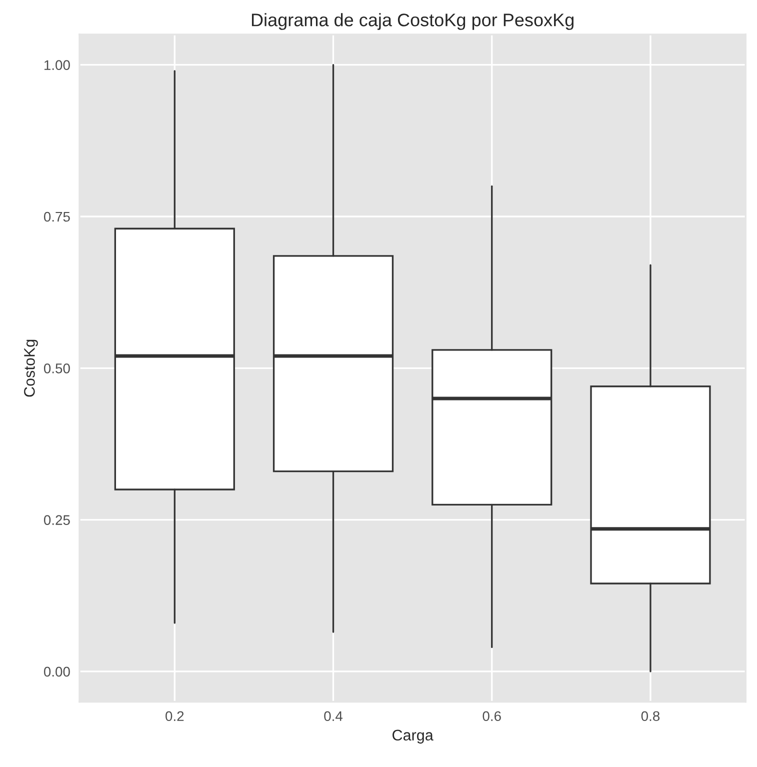  Describe the element at coordinates (57, 217) in the screenshot. I see `y-tick-label: 0.75` at that location.